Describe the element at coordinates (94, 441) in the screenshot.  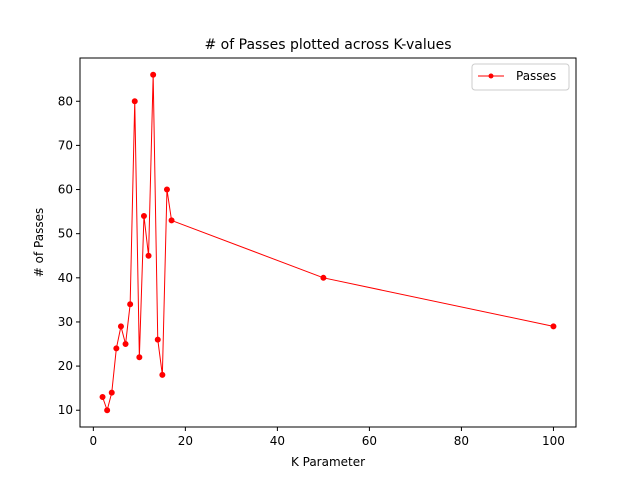
I see `x-tick-label: 0` at that location.